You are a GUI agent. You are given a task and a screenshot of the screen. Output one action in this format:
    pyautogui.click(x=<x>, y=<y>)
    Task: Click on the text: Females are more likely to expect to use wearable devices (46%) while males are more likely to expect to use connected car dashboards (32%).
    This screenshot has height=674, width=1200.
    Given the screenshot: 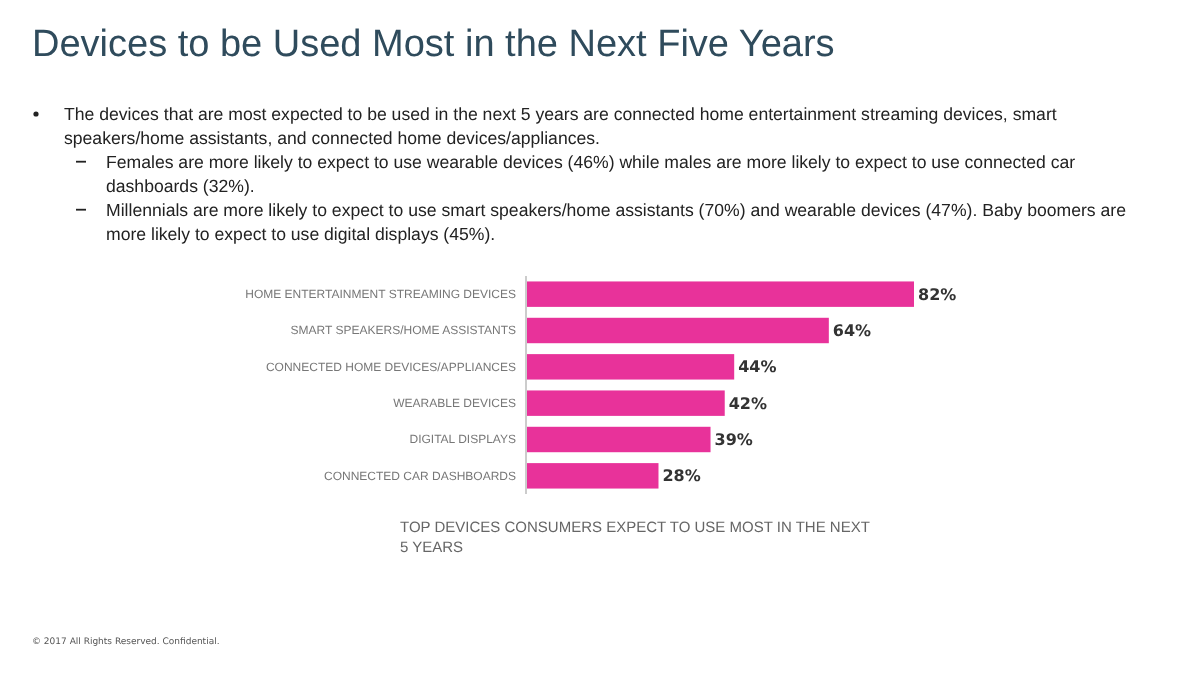 What is the action you would take?
    pyautogui.click(x=591, y=174)
    